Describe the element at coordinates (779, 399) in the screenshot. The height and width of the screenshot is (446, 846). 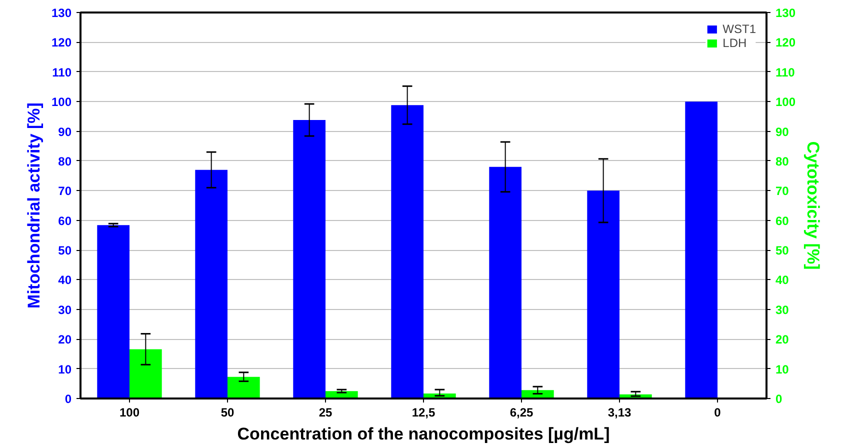
I see `y2-tick-label: 0` at that location.